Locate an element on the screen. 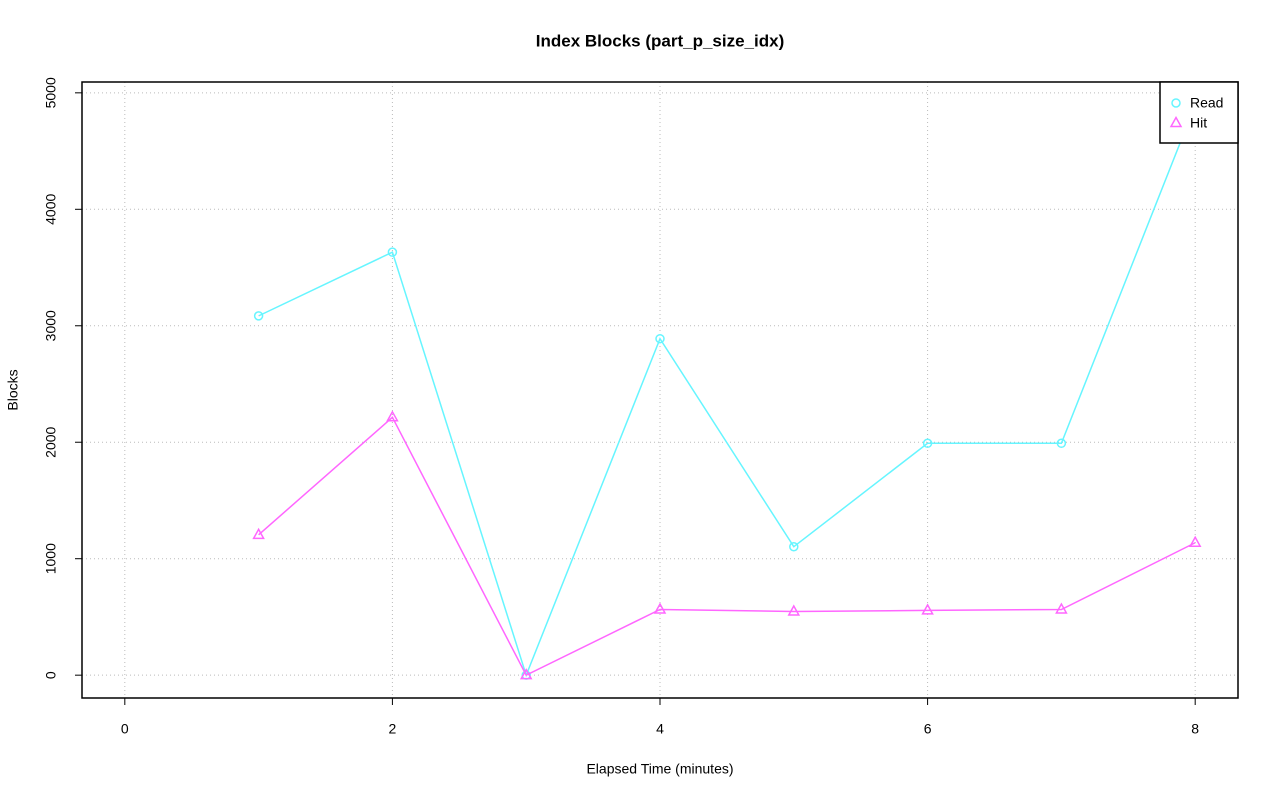 This screenshot has height=801, width=1280. legend-label: Read is located at coordinates (1206, 103).